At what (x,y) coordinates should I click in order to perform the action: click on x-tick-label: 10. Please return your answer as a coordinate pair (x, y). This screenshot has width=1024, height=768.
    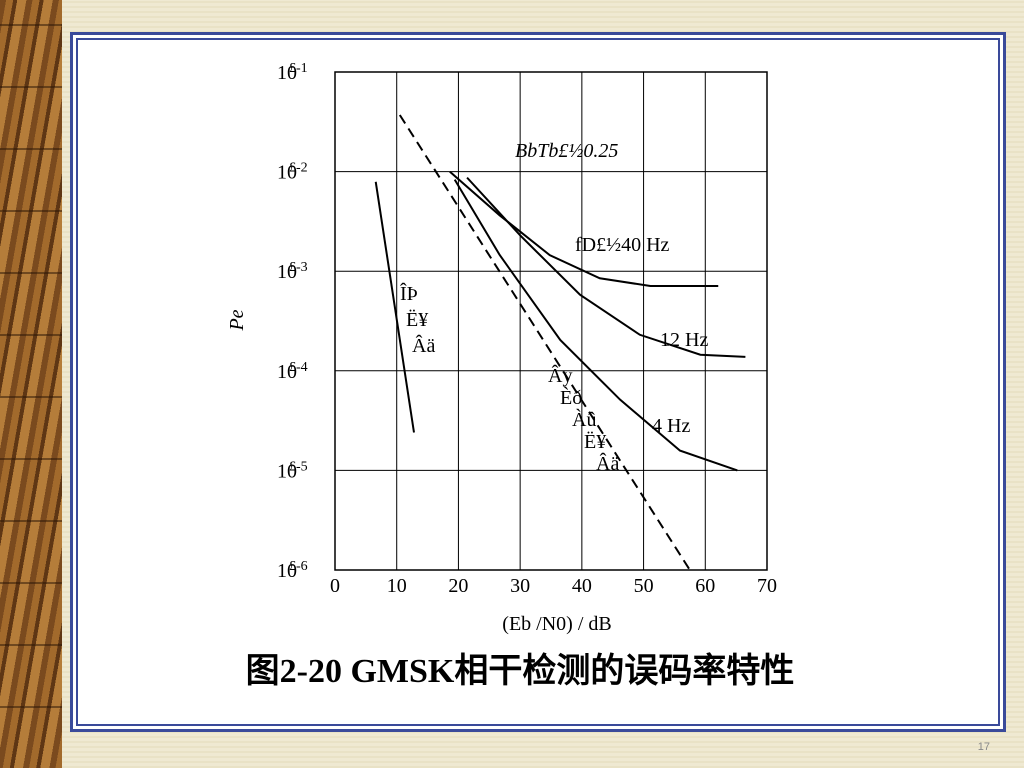
    Looking at the image, I should click on (397, 586).